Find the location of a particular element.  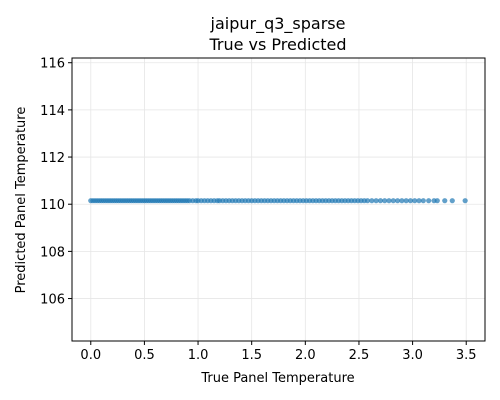

y-tick-label: 106 is located at coordinates (52, 300).